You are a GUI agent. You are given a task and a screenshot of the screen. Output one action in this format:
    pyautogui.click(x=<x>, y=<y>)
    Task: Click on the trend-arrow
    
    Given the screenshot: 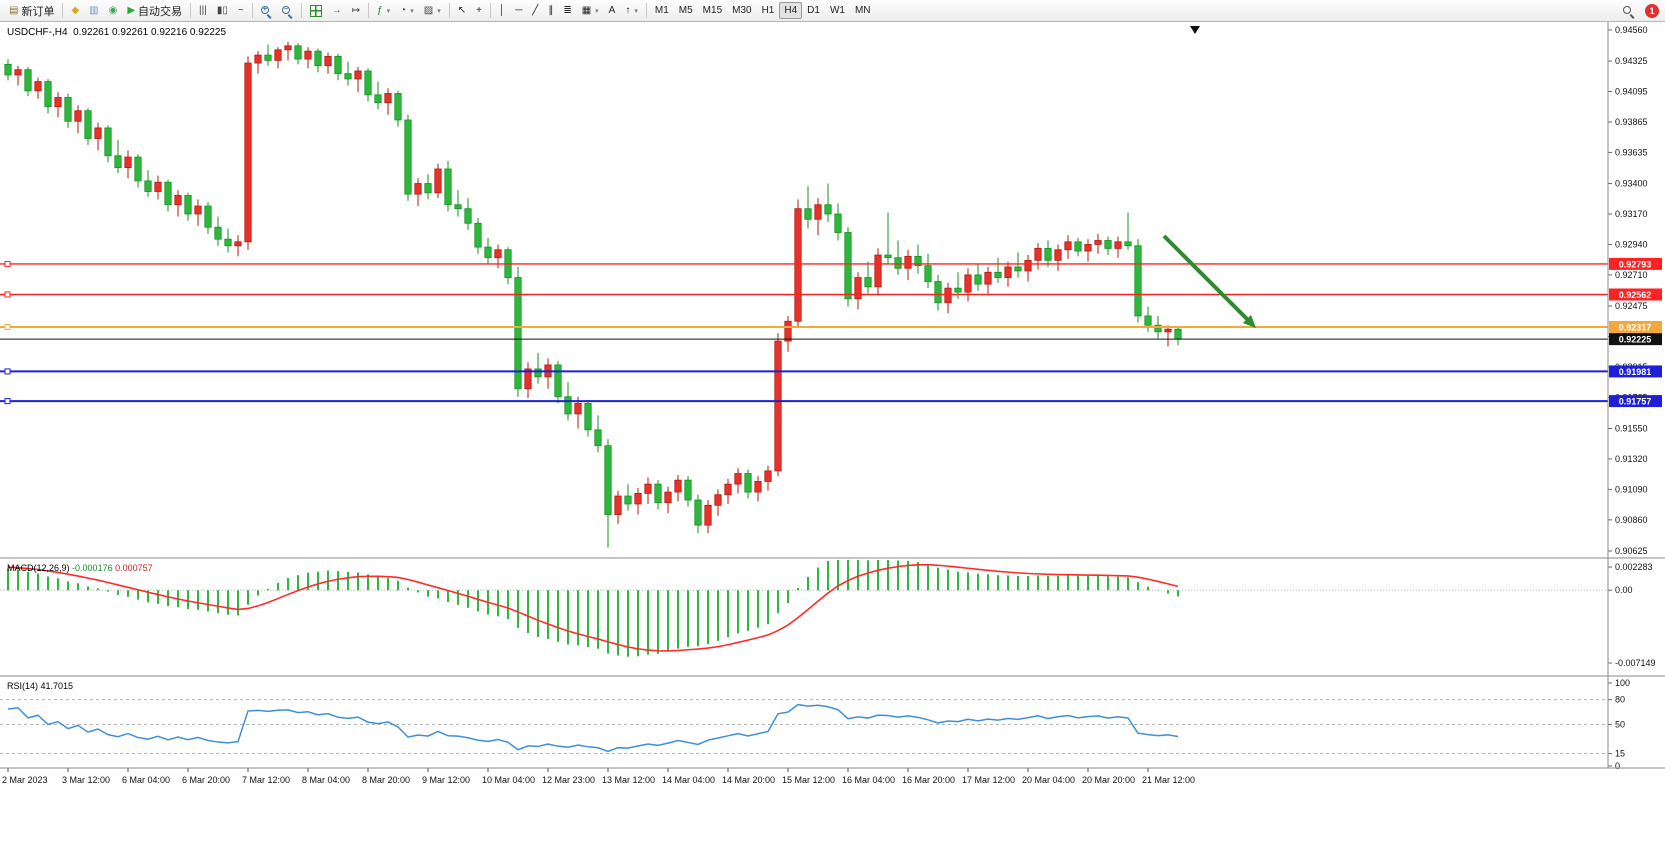 What is the action you would take?
    pyautogui.click(x=1209, y=281)
    